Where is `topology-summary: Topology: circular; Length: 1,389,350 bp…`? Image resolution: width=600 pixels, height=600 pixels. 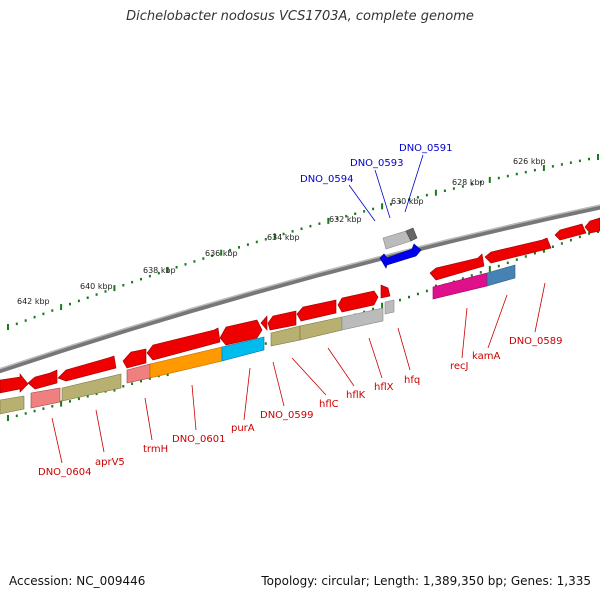 topology-summary: Topology: circular; Length: 1,389,350 bp… is located at coordinates (426, 581).